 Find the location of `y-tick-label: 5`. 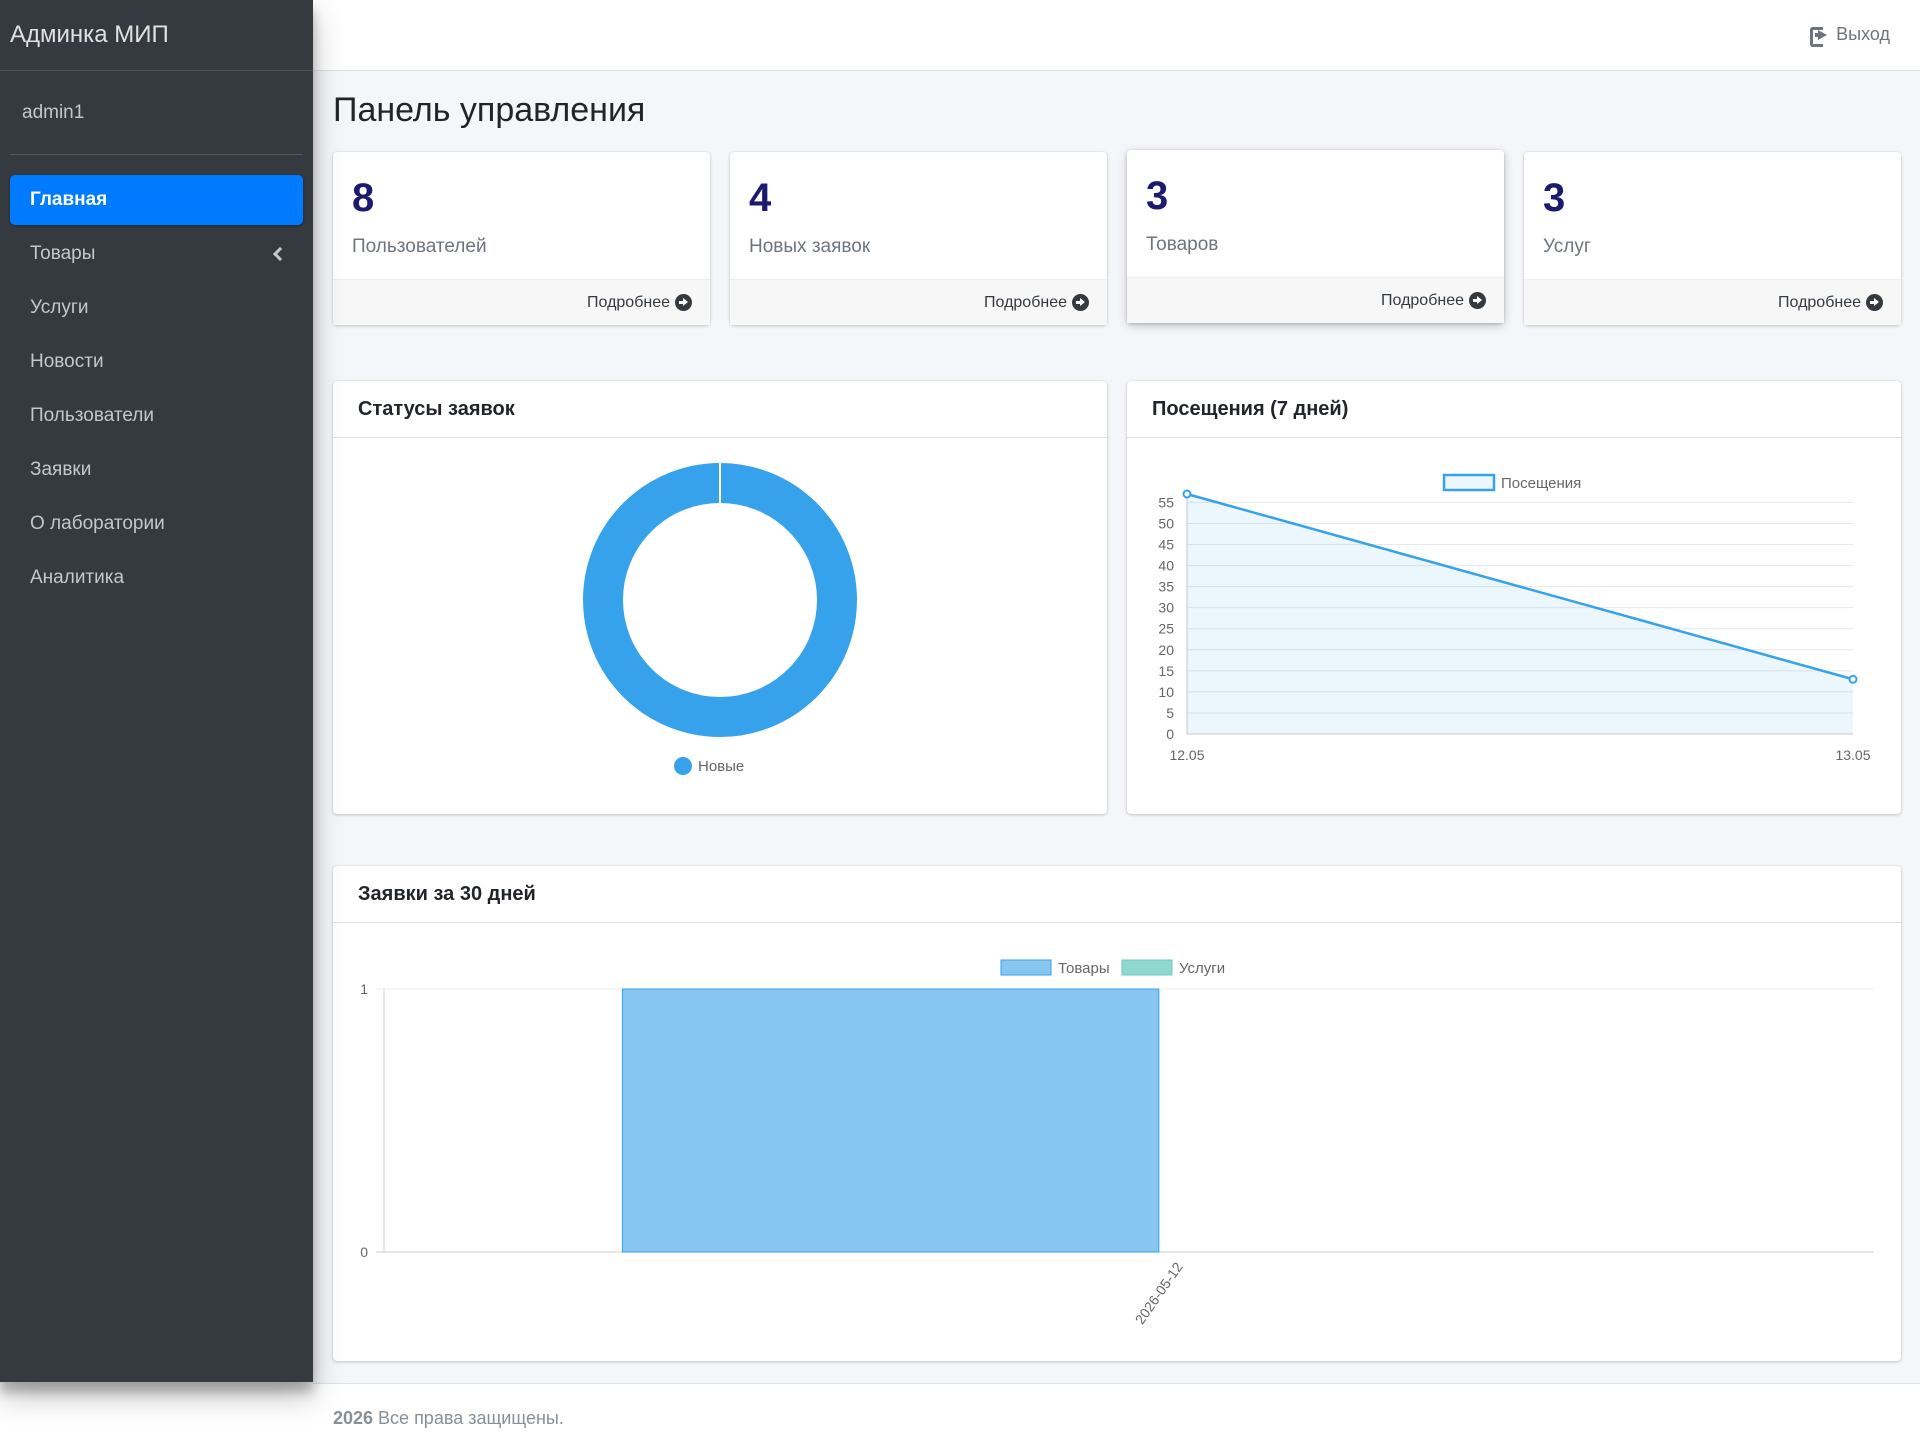

y-tick-label: 5 is located at coordinates (1170, 713).